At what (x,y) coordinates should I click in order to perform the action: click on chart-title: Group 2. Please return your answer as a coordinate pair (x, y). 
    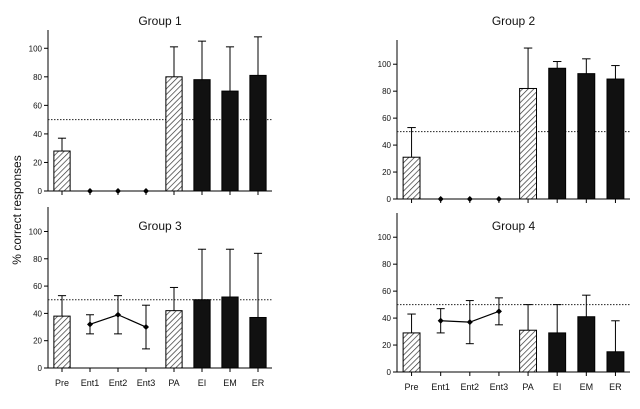
    Looking at the image, I should click on (514, 21).